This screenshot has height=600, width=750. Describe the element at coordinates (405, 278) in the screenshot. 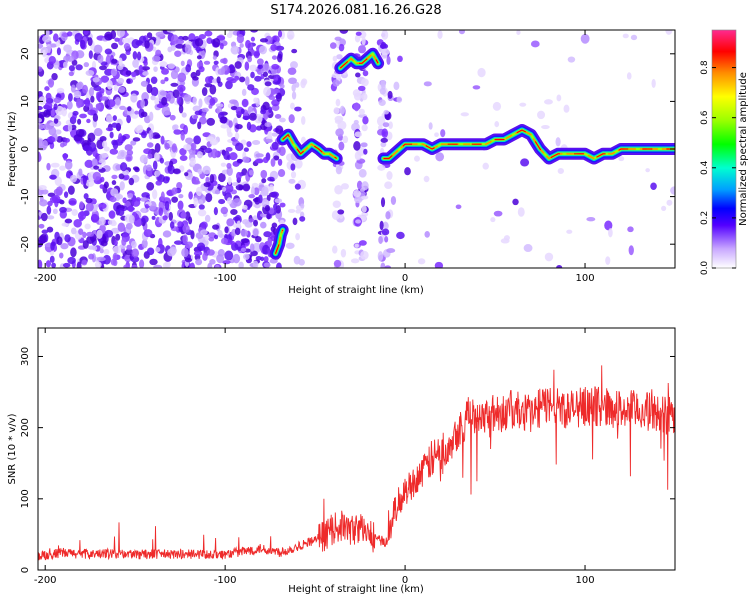

I see `spectrogram-x-tick-label: 0` at that location.